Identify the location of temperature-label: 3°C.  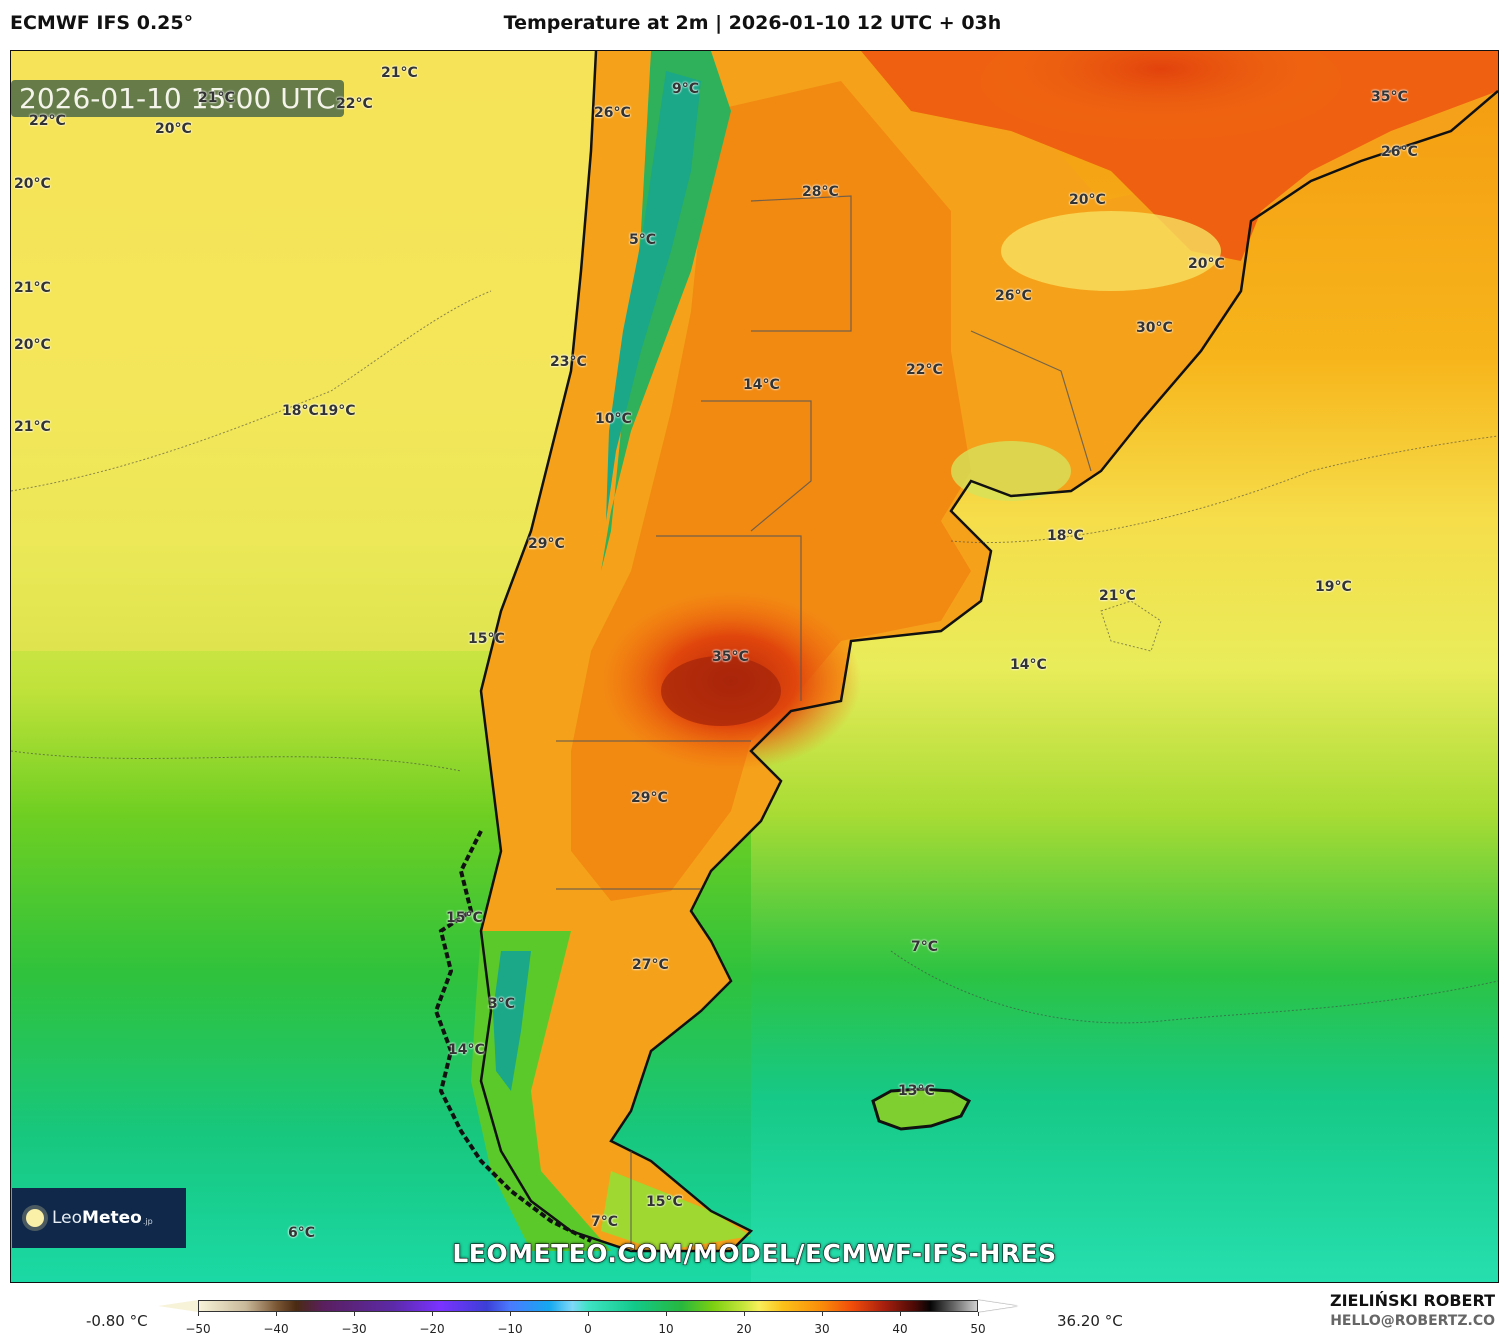
(502, 1004).